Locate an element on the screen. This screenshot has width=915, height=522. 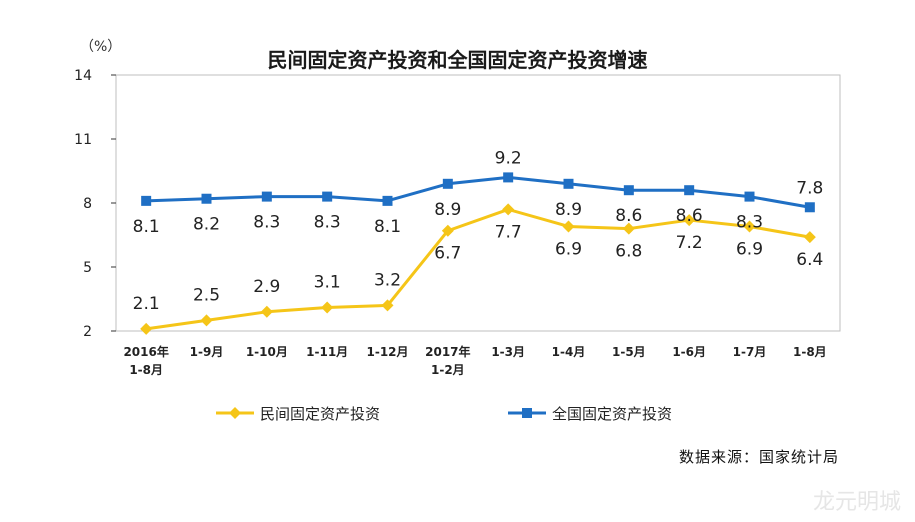
data-label-private: 3.1 is located at coordinates (327, 283).